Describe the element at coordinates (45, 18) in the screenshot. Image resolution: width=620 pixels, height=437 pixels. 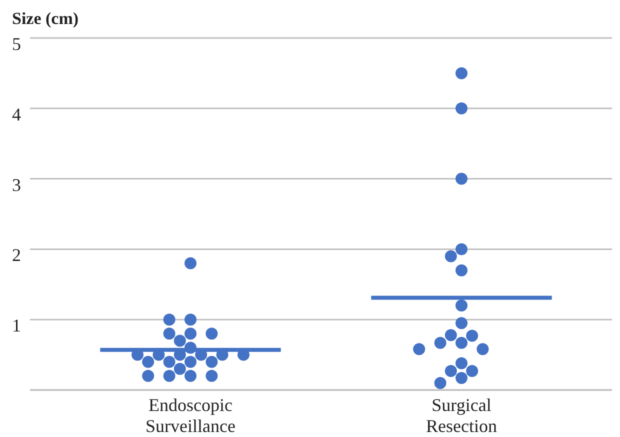
I see `y-axis-title: Size (cm)` at that location.